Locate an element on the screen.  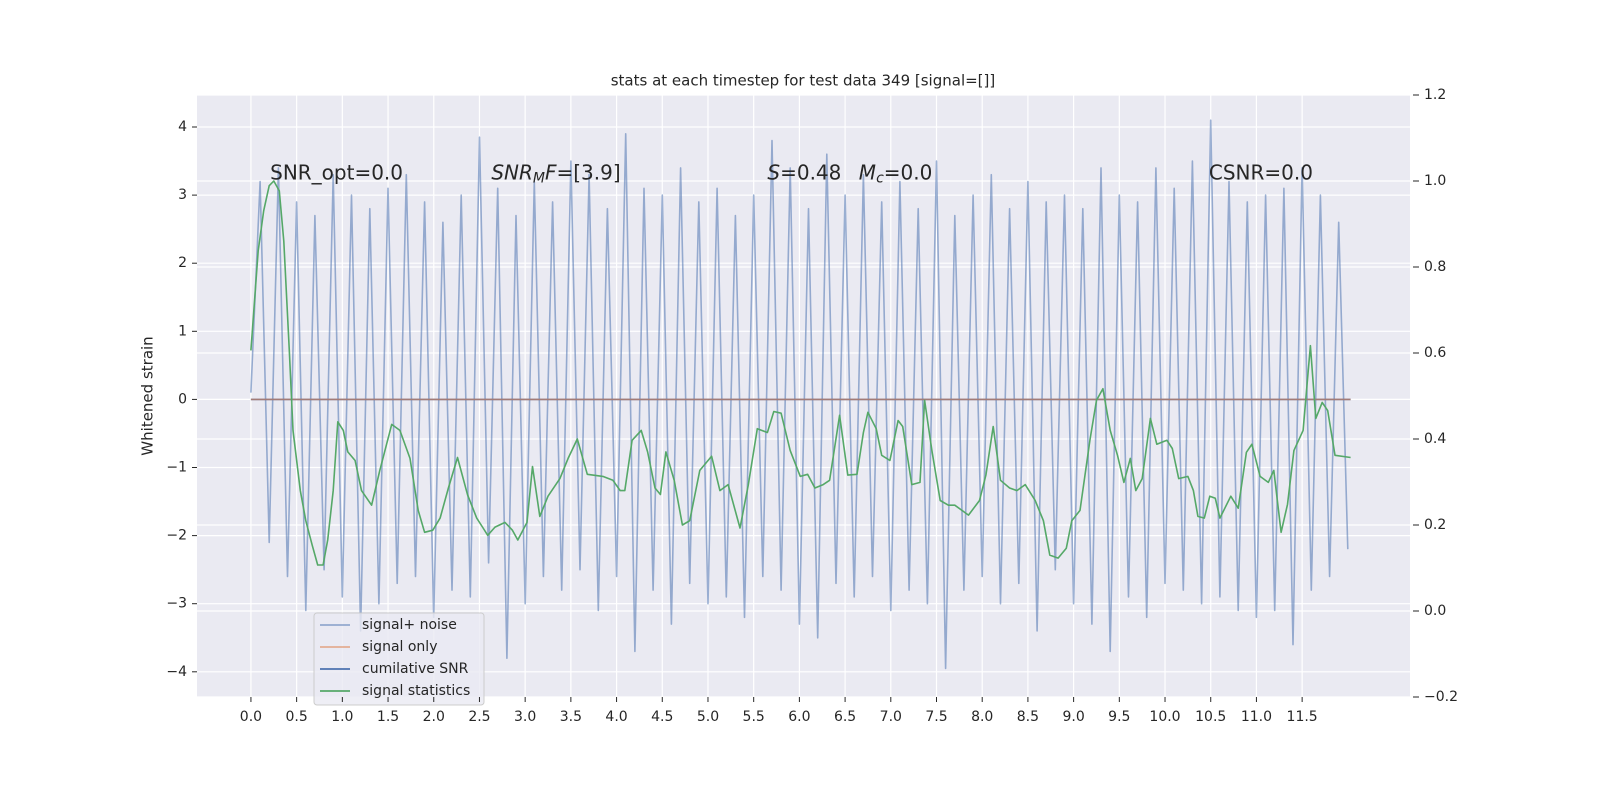
annotation: S=0.48 is located at coordinates (804, 172).